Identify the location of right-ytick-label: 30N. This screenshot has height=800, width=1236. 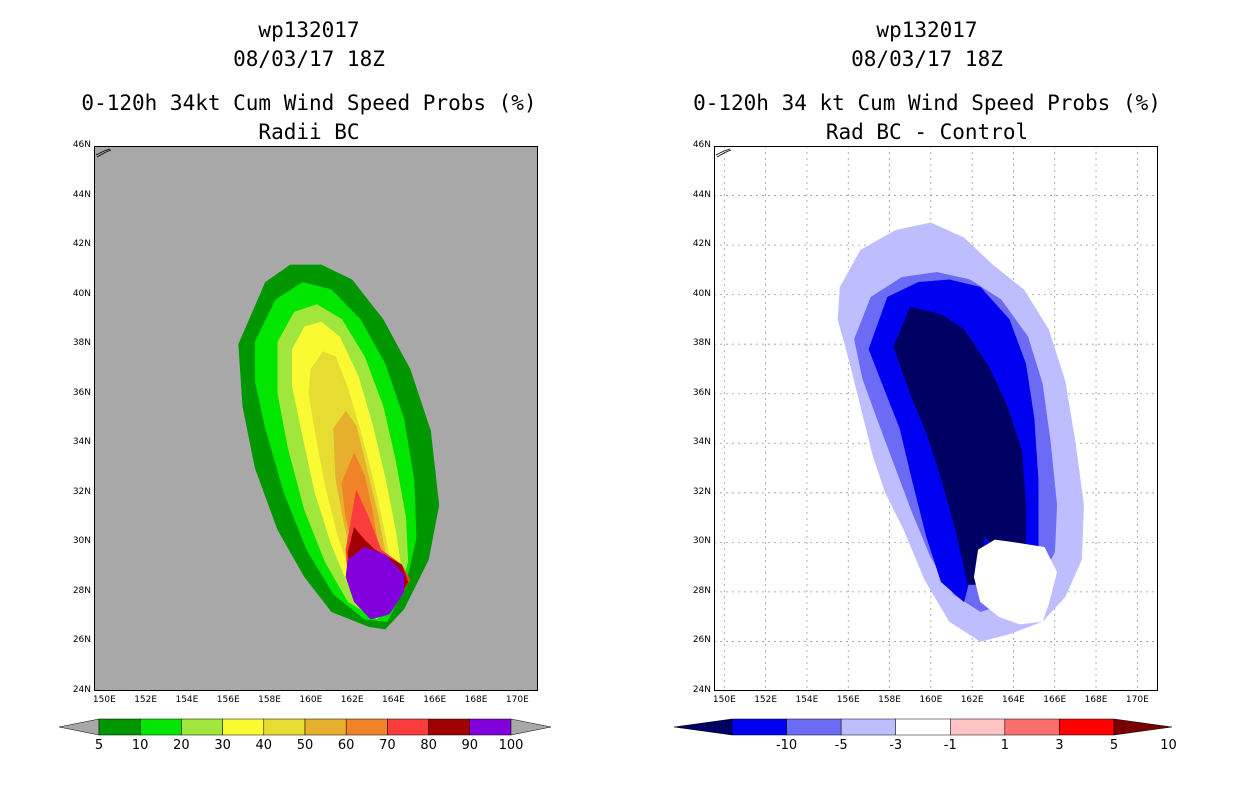
(701, 541).